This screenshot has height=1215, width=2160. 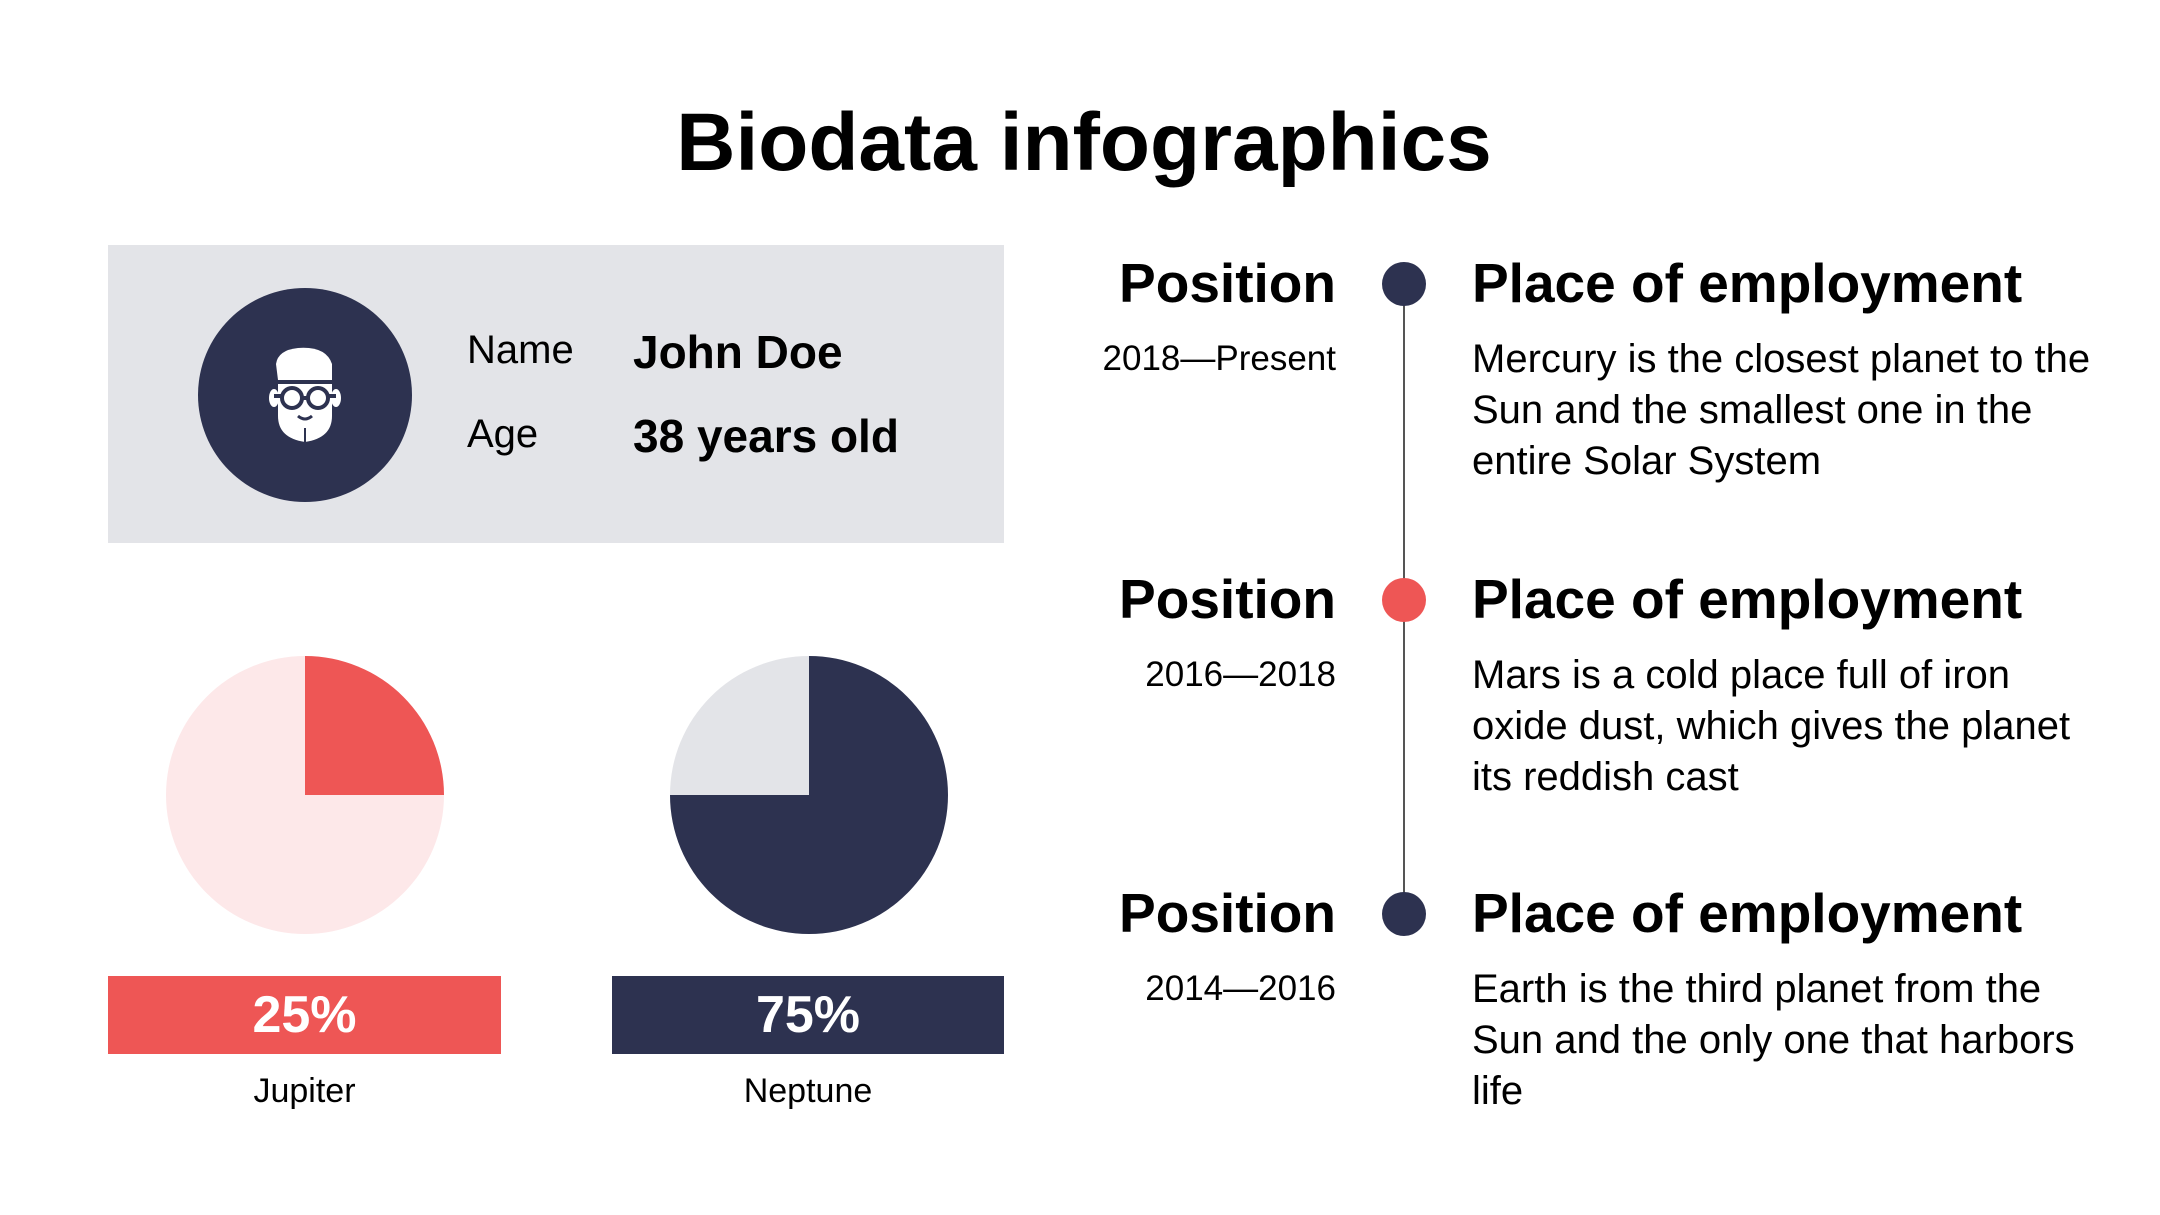 I want to click on name-label: Name, so click(x=520, y=350).